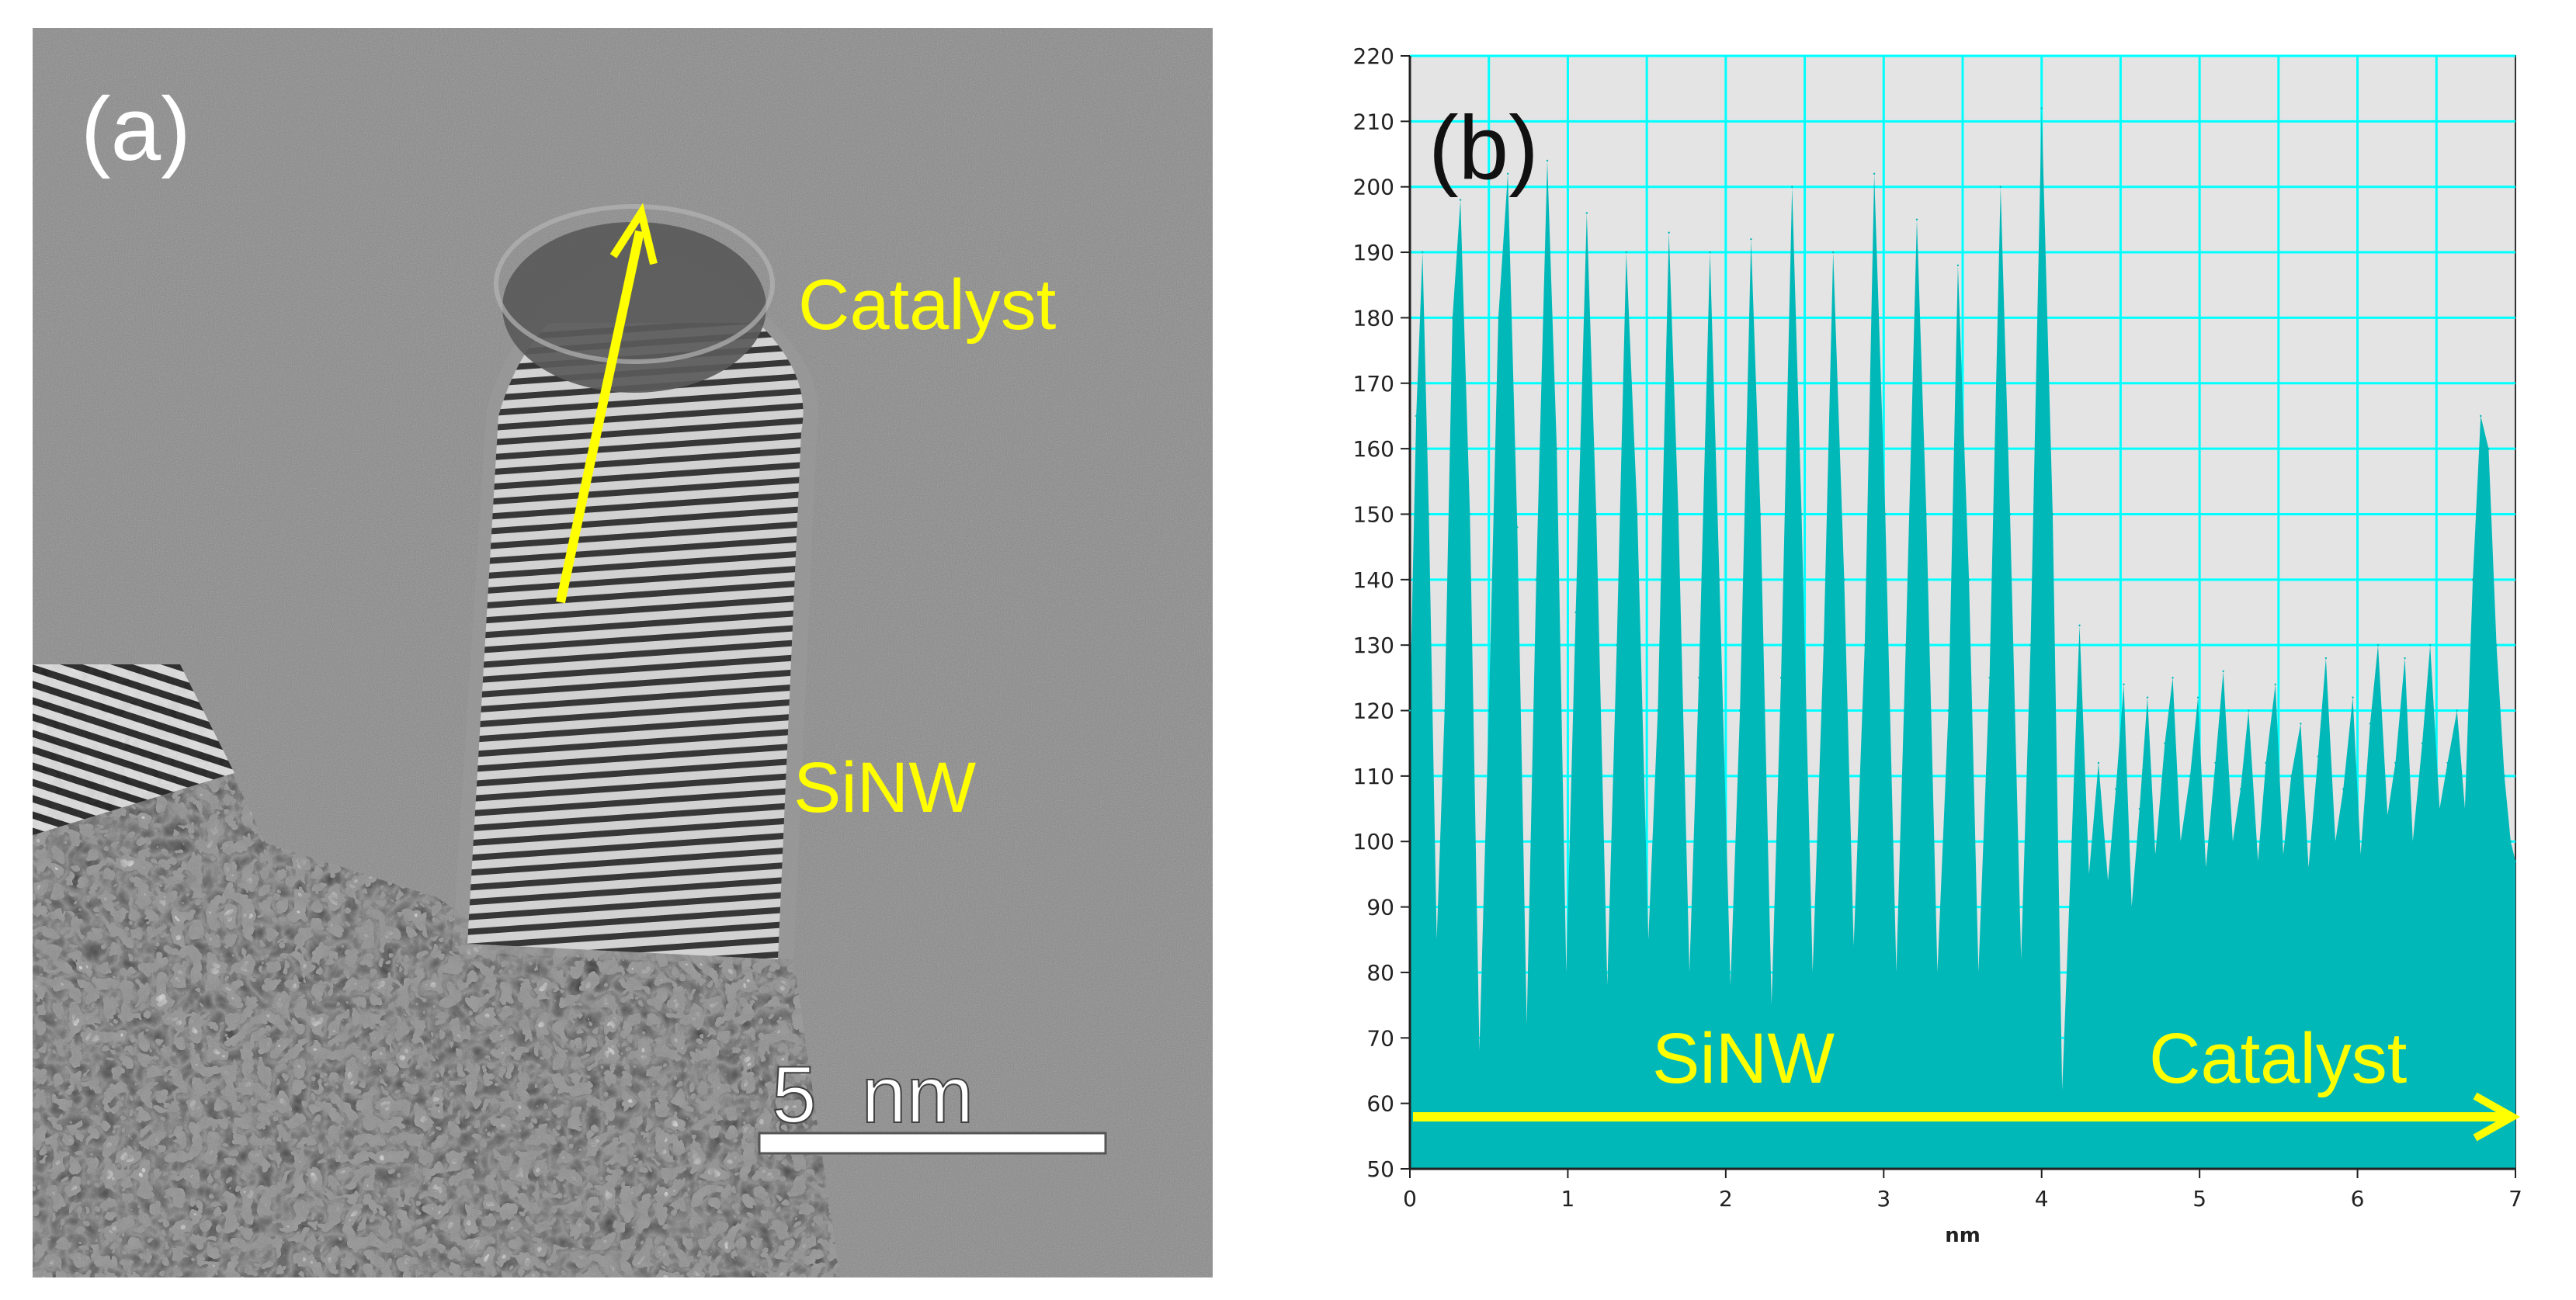  What do you see at coordinates (1743, 1058) in the screenshot?
I see `chart-sinw-label: SiNW` at bounding box center [1743, 1058].